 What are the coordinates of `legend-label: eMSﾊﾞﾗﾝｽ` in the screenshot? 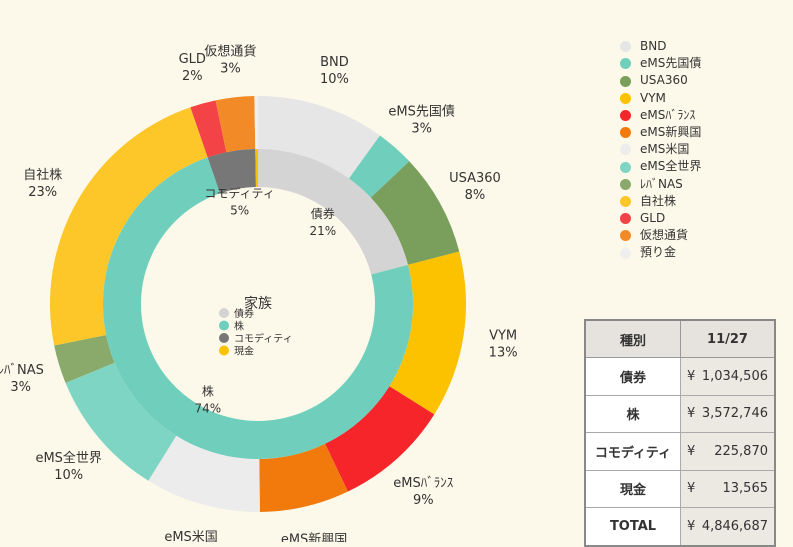 It's located at (668, 114).